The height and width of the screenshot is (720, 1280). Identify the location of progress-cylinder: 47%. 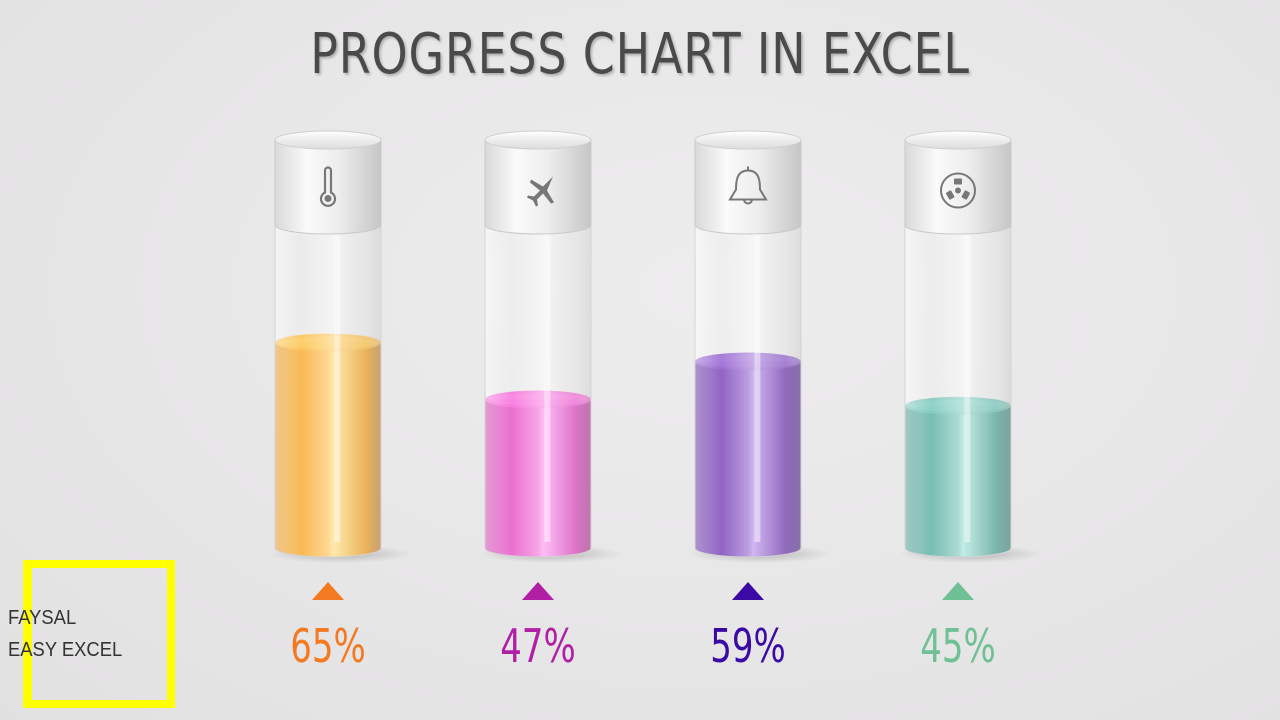
(550, 401).